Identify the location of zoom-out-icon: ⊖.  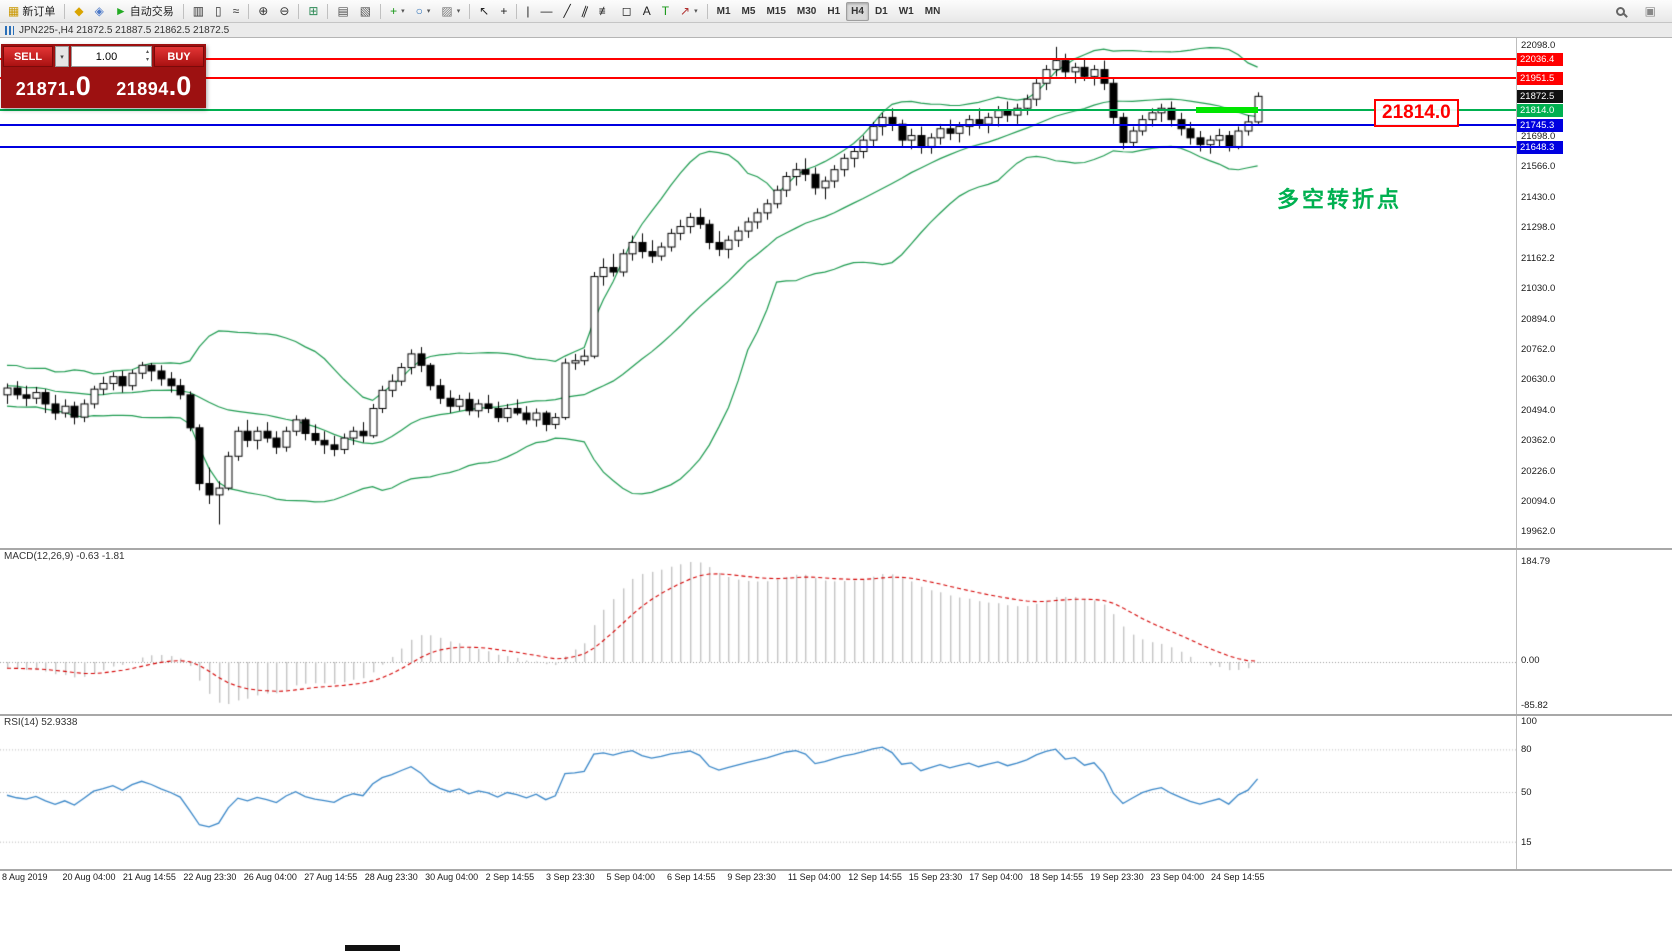
(284, 11).